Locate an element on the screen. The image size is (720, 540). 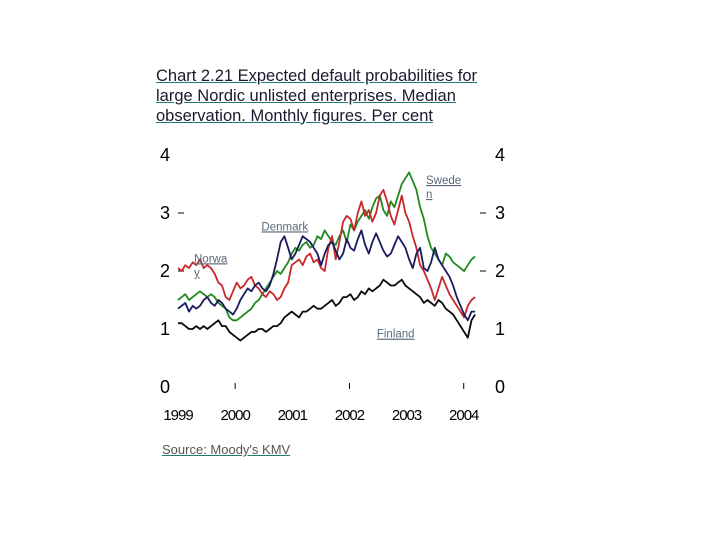
series-label-finland: Finland is located at coordinates (396, 335).